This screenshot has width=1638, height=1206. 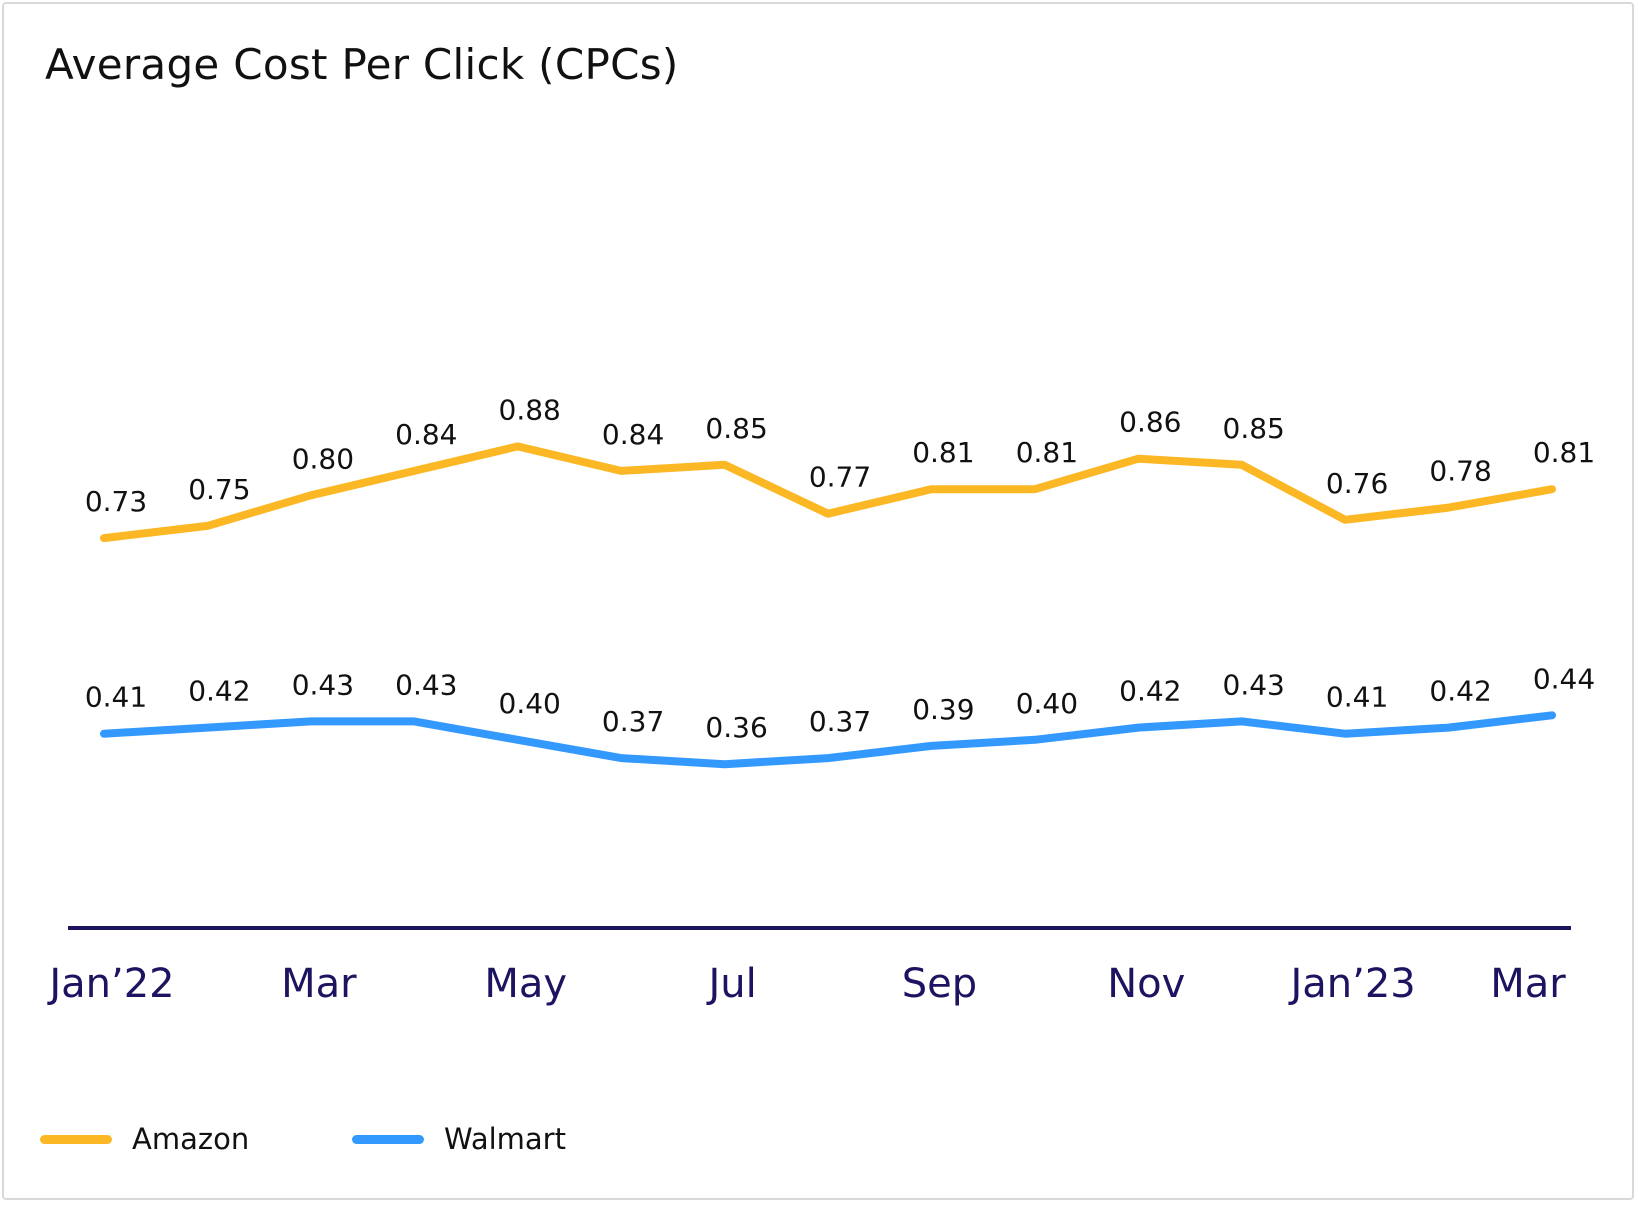 I want to click on legend-swatch-amazon, so click(x=76, y=1139).